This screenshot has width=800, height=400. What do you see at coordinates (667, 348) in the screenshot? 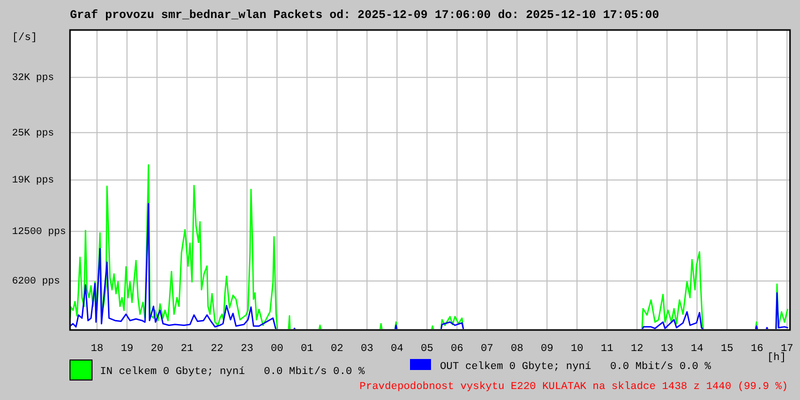
I see `x-tick-label: 13` at bounding box center [667, 348].